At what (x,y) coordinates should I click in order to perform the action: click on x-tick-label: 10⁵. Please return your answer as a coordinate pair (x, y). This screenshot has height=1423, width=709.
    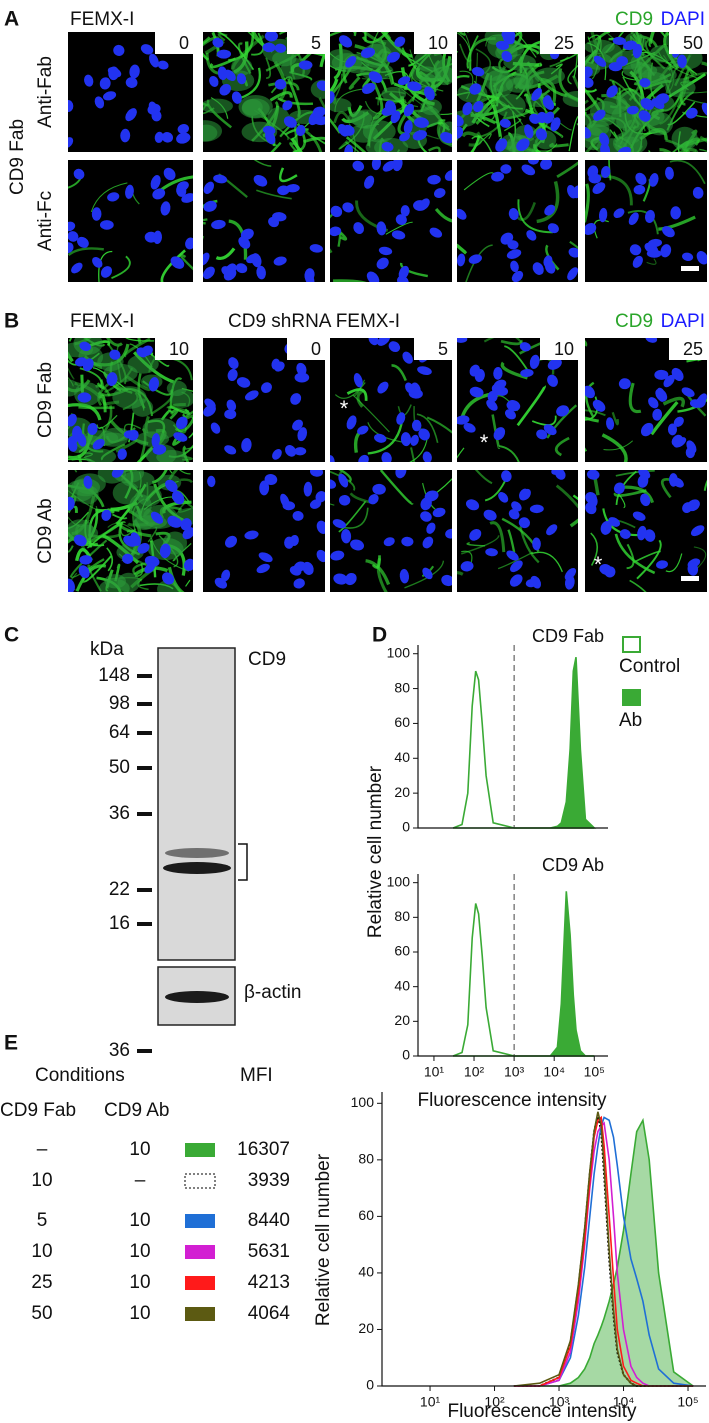
    Looking at the image, I should click on (594, 1072).